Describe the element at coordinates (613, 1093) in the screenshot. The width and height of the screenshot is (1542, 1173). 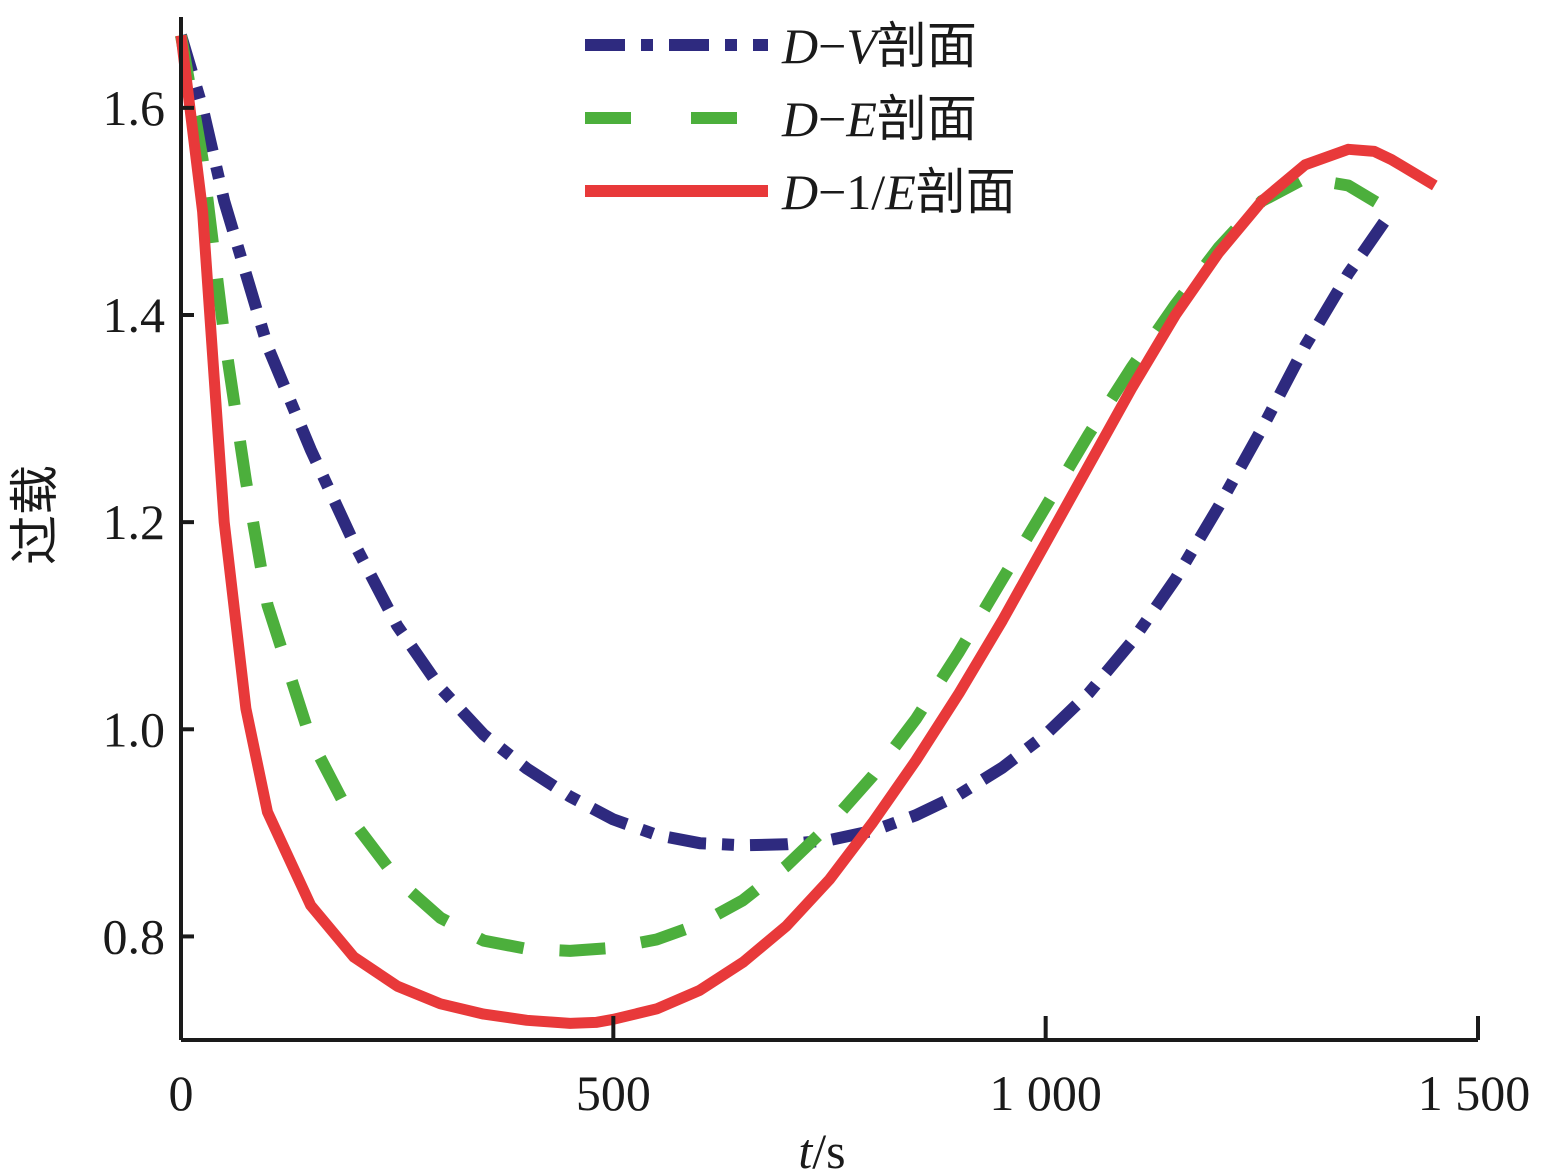
I see `x-tick-label: 500` at that location.